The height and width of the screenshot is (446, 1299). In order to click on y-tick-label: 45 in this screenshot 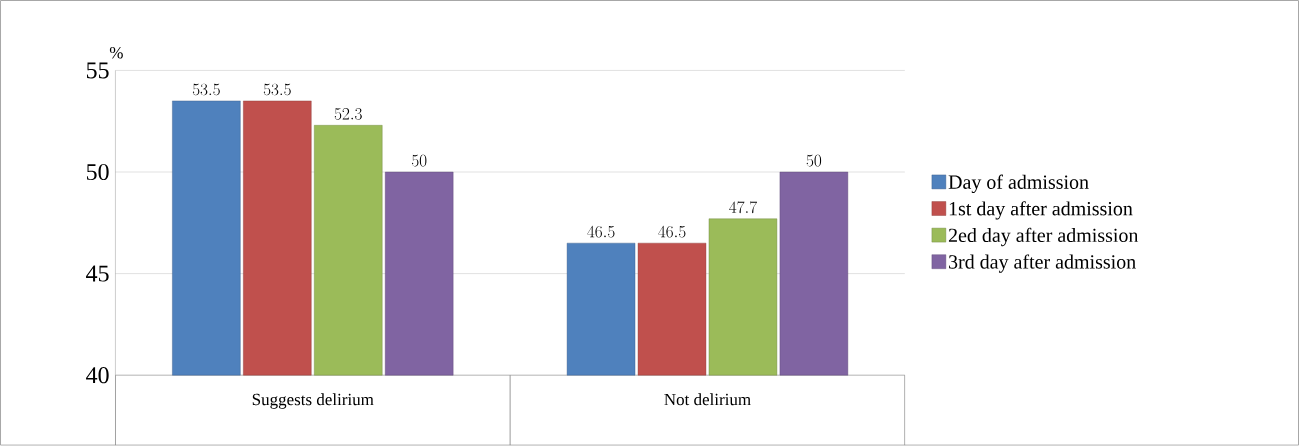, I will do `click(97, 273)`.